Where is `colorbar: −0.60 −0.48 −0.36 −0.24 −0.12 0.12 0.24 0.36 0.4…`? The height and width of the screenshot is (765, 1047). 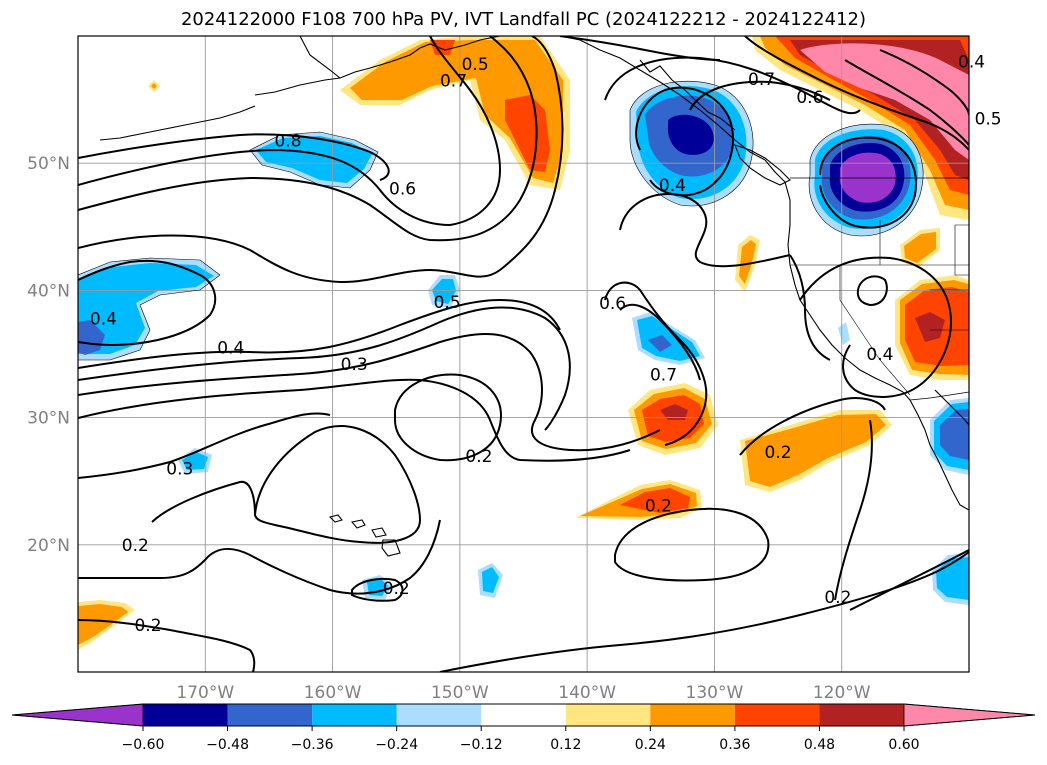
colorbar: −0.60 −0.48 −0.36 −0.24 −0.12 0.12 0.24 0.36 0.4… is located at coordinates (523, 728).